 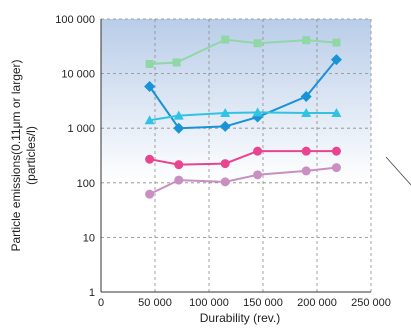 I want to click on x-tick-label: 0, so click(x=101, y=303).